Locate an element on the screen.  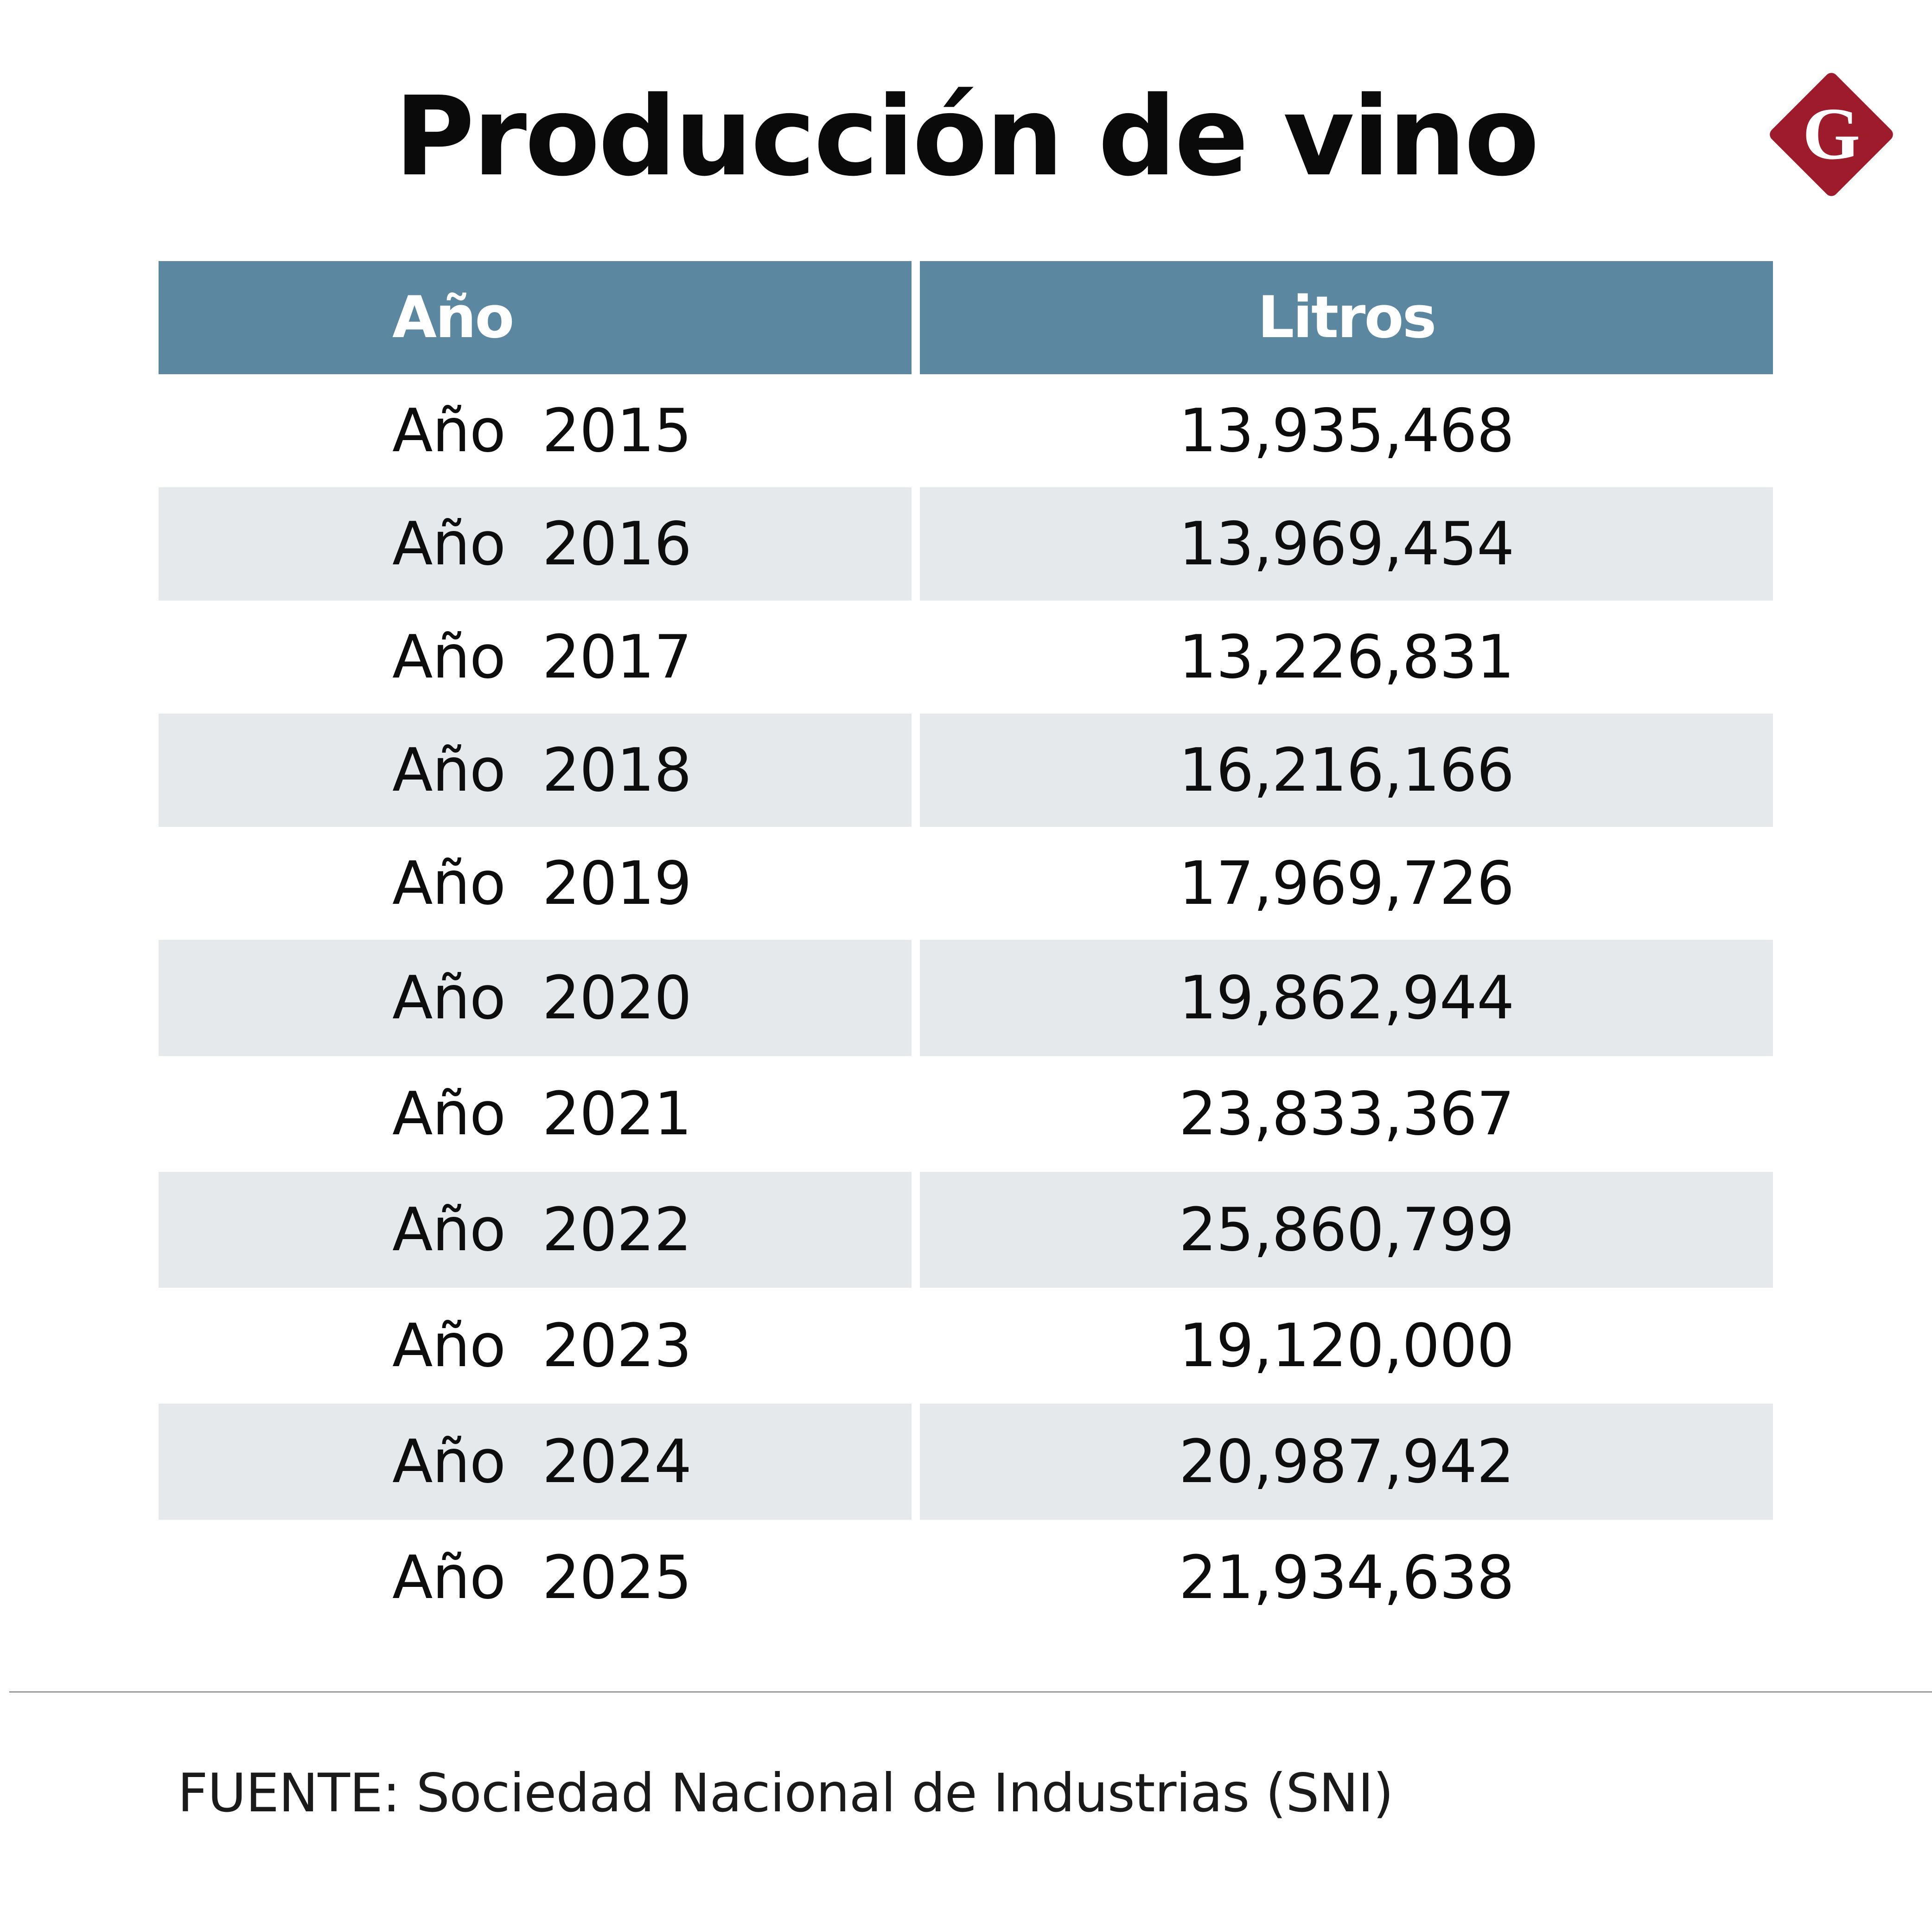
cell-litros: 13,969,454 is located at coordinates (1346, 544).